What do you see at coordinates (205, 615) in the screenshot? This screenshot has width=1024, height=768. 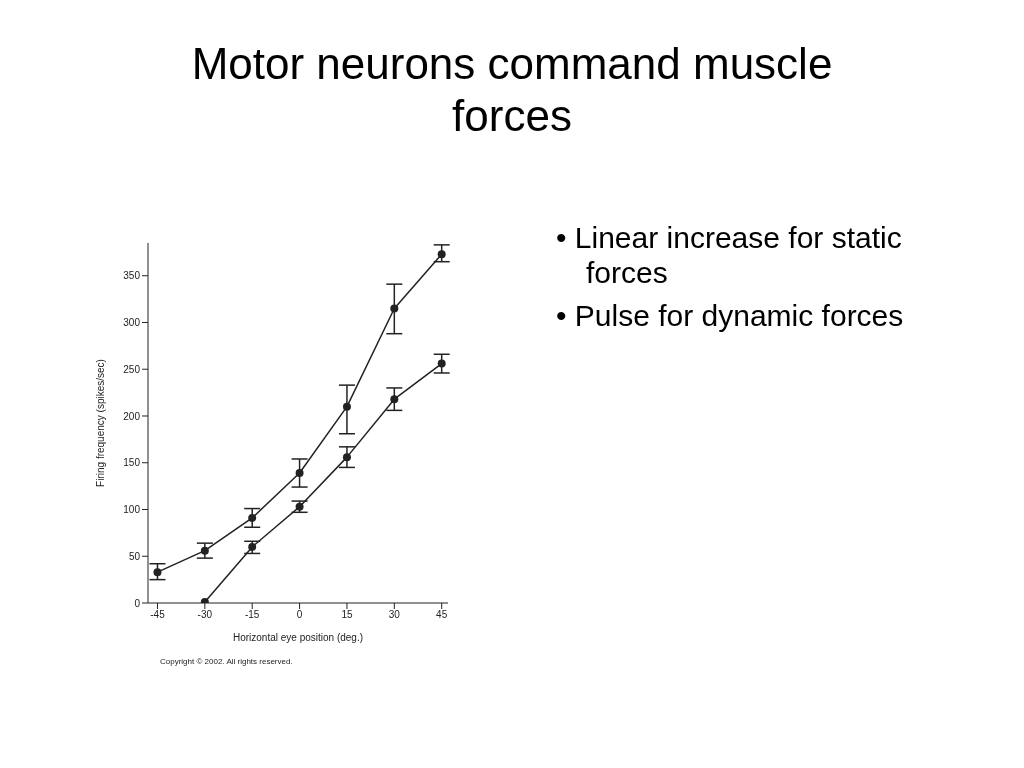 I see `x-tick-label: -30` at bounding box center [205, 615].